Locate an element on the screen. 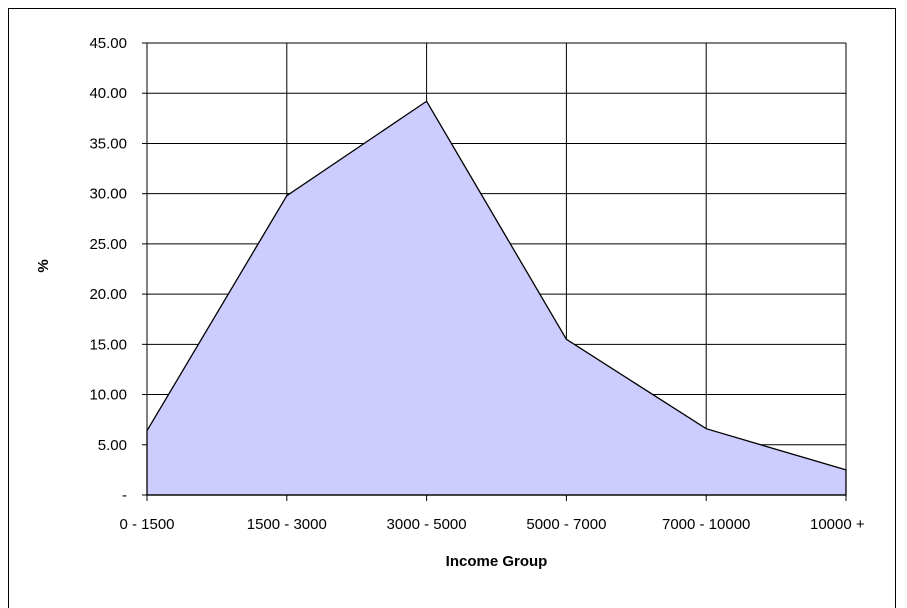 The image size is (907, 608). x-tick-label: 7000 - 10000 is located at coordinates (706, 524).